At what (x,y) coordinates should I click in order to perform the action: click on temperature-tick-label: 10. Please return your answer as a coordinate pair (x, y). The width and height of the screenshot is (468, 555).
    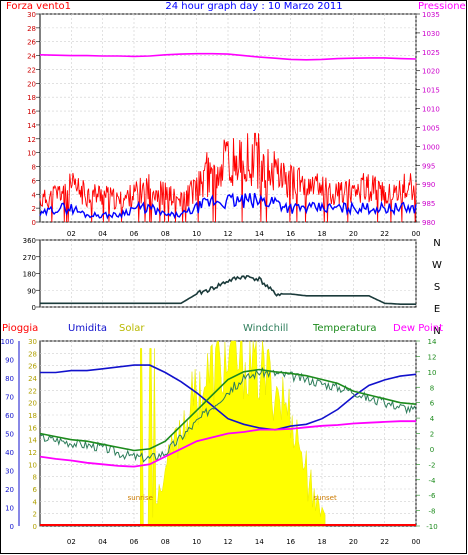
    Looking at the image, I should click on (432, 373).